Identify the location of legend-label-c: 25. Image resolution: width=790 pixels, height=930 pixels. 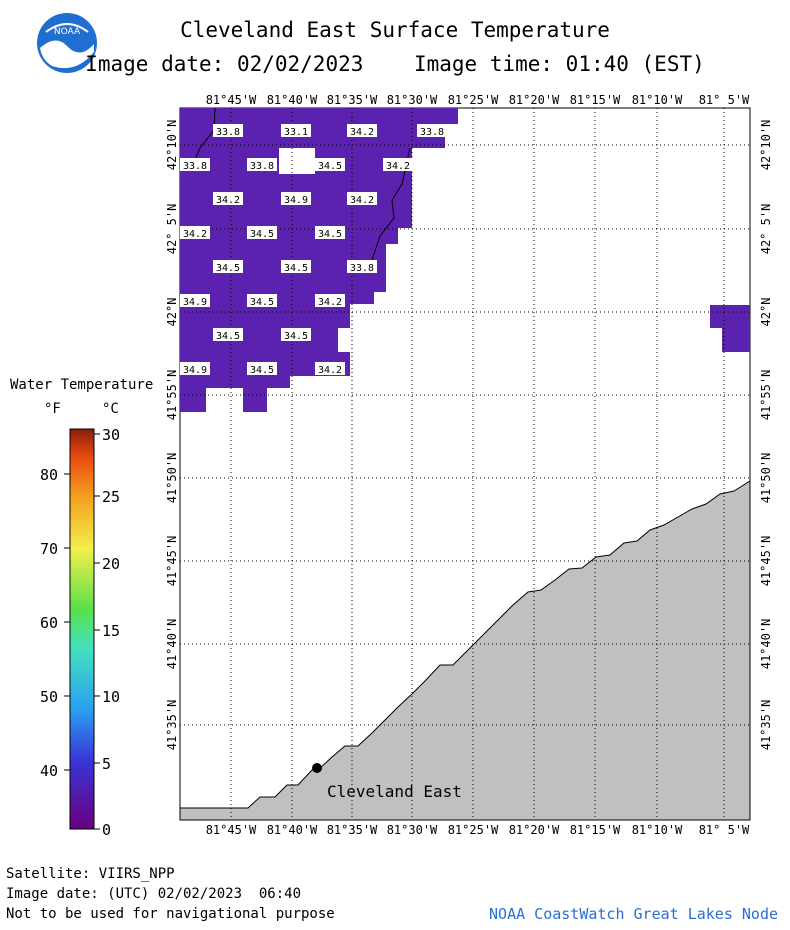
(111, 497).